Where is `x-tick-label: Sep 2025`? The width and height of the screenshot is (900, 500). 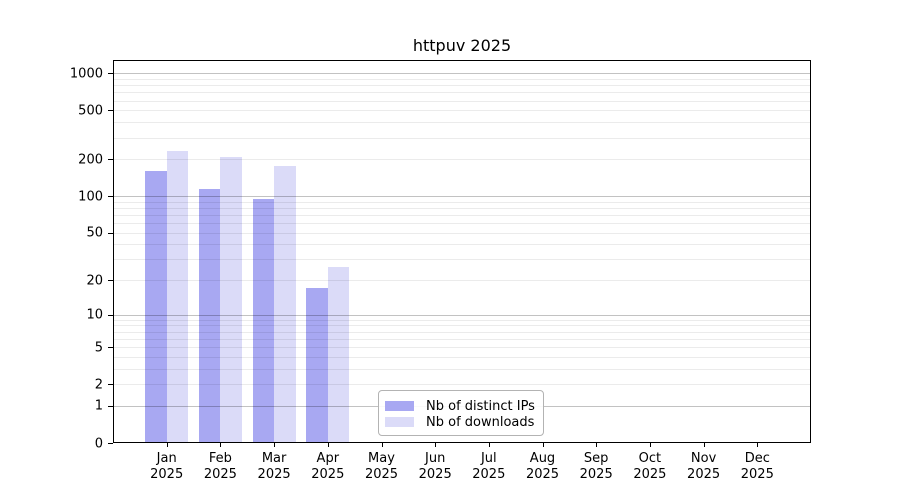
x-tick-label: Sep 2025 is located at coordinates (596, 466).